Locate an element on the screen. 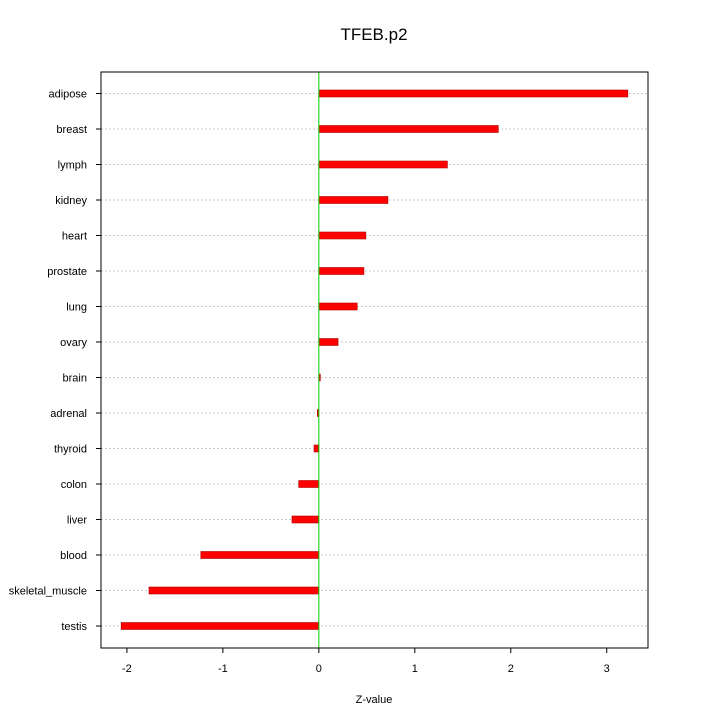  x-axis-label: Z-value is located at coordinates (374, 700).